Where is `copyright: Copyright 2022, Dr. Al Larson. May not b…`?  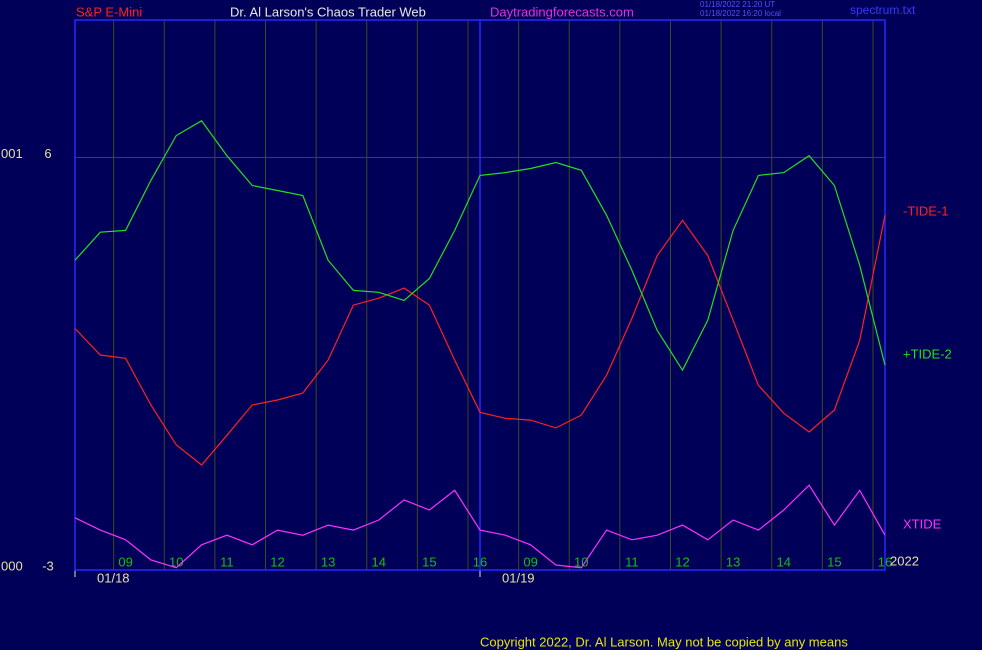 copyright: Copyright 2022, Dr. Al Larson. May not b… is located at coordinates (664, 641).